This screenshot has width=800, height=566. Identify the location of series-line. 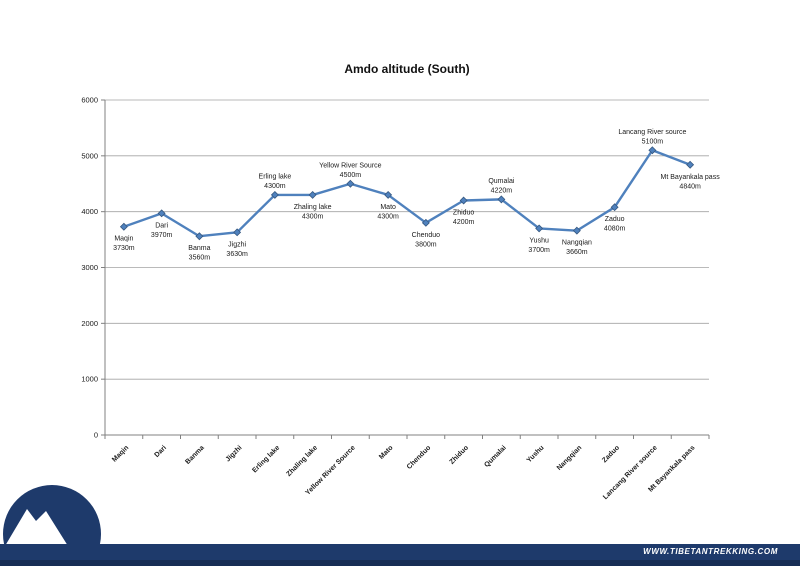
(407, 193).